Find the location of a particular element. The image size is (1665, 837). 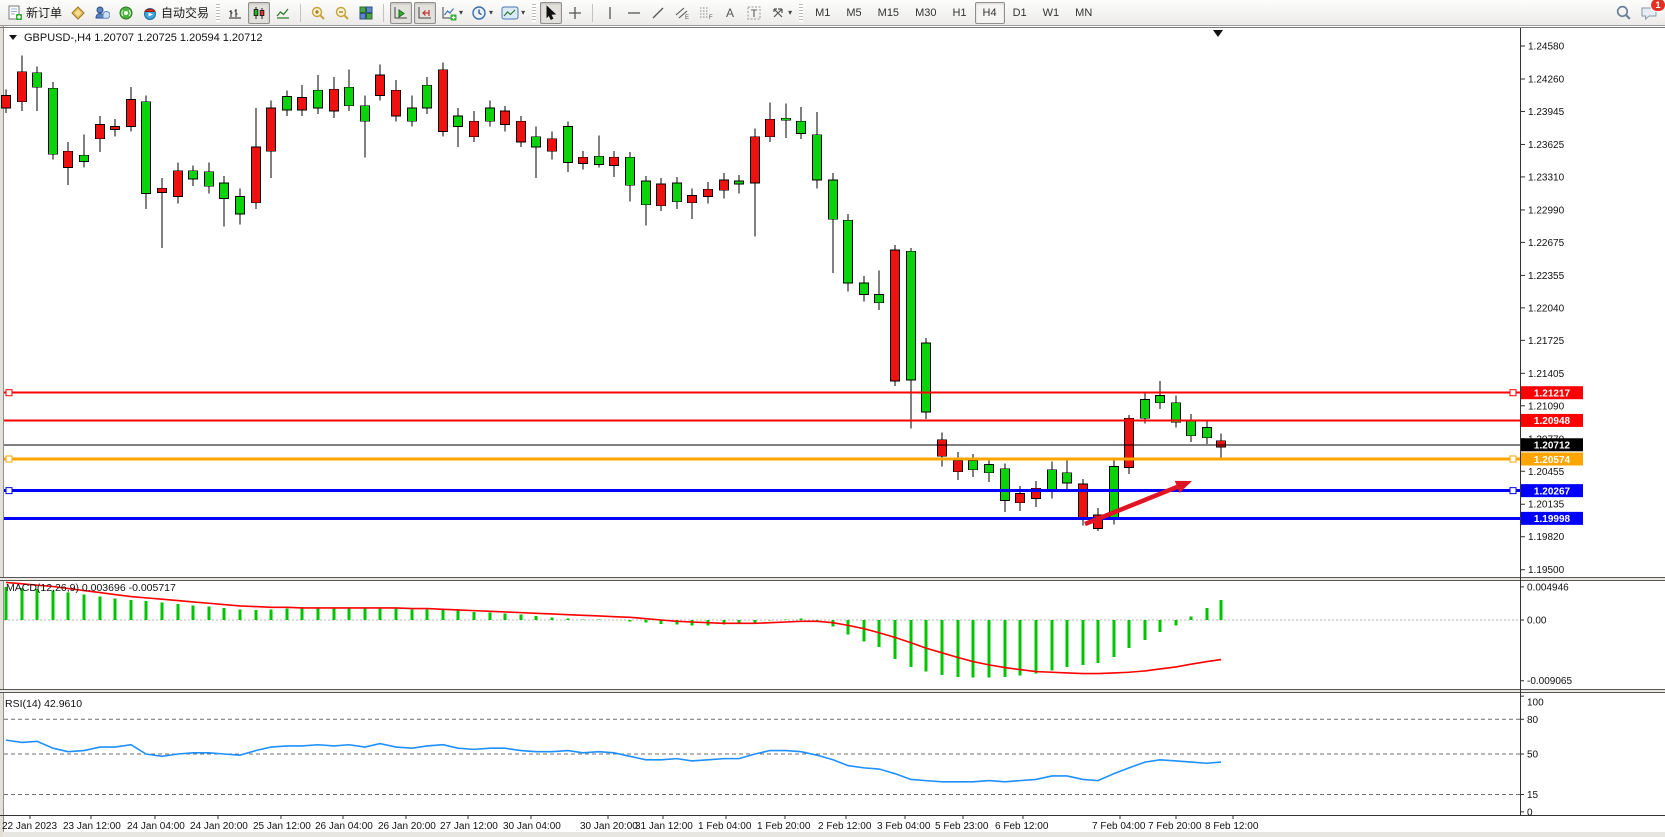

horizontal-line-button is located at coordinates (634, 13).